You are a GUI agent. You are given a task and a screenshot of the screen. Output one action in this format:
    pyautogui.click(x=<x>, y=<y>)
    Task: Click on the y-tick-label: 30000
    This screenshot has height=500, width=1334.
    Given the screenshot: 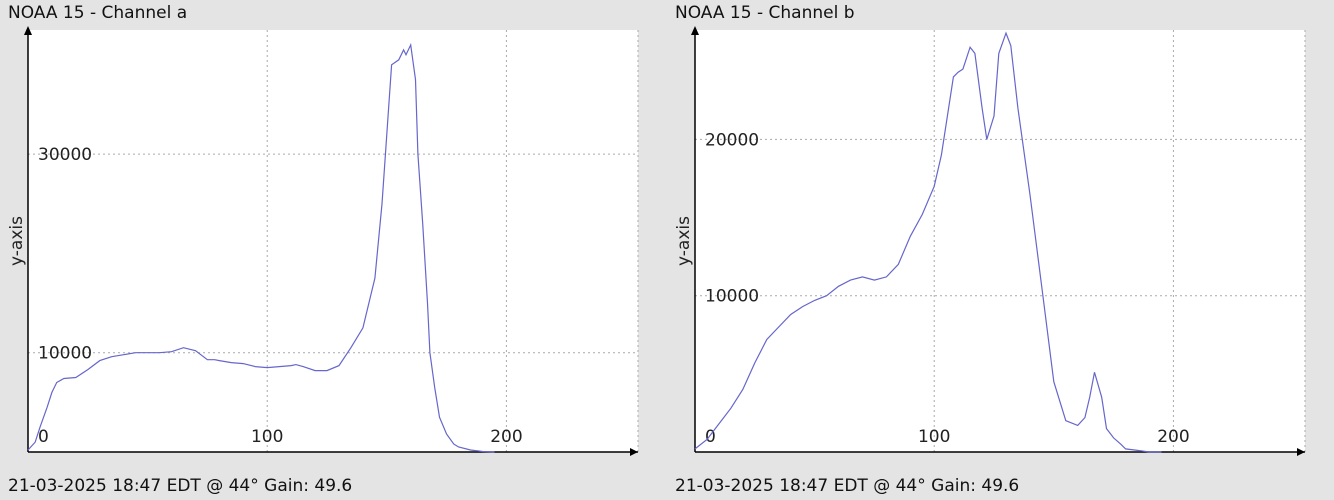 What is the action you would take?
    pyautogui.click(x=65, y=155)
    